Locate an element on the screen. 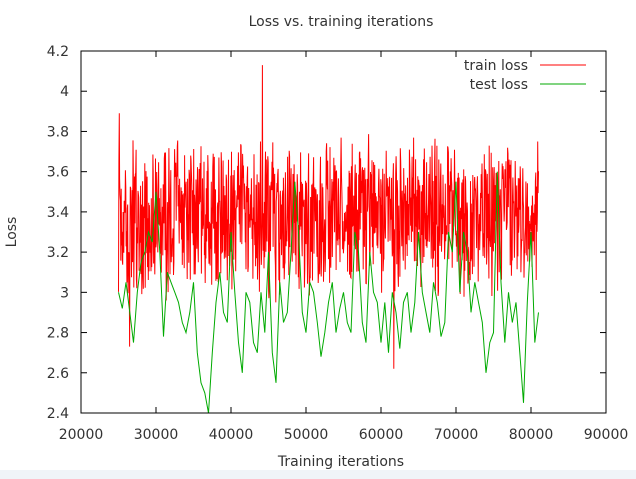  y-tick-label: 2.8 is located at coordinates (58, 334).